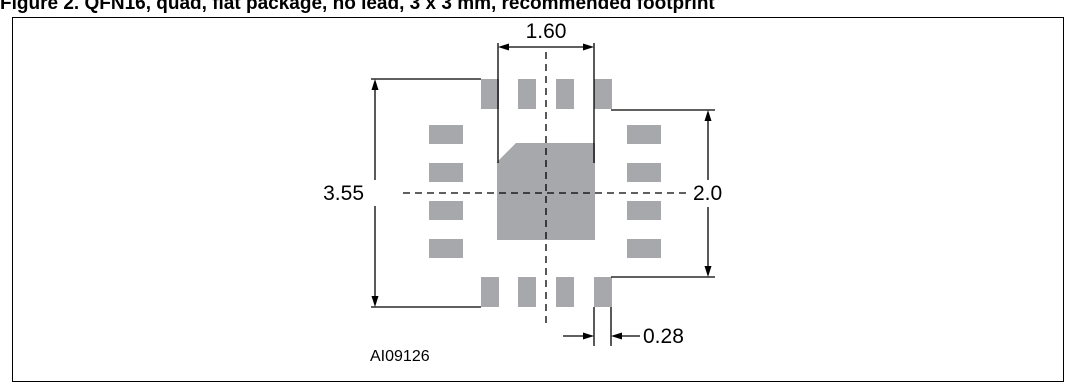  I want to click on figure-id: AI09126, so click(400, 356).